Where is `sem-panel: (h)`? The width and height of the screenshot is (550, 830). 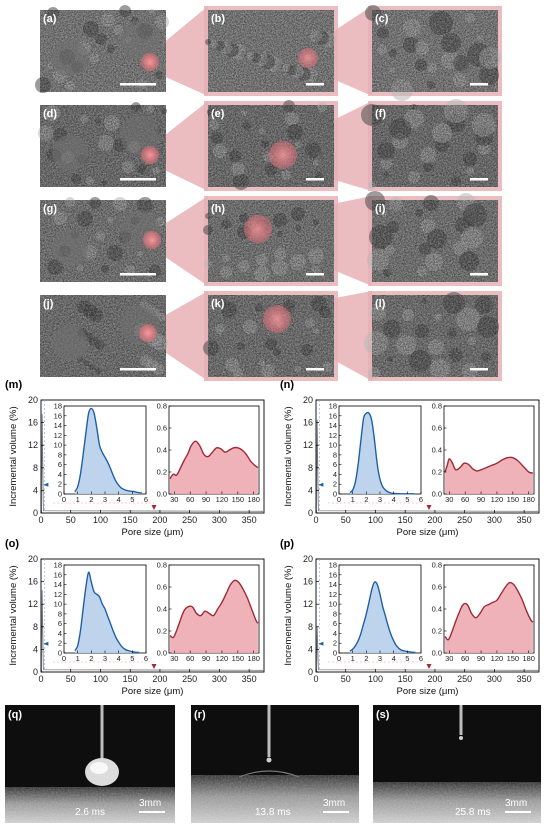
sem-panel: (h) is located at coordinates (268, 241).